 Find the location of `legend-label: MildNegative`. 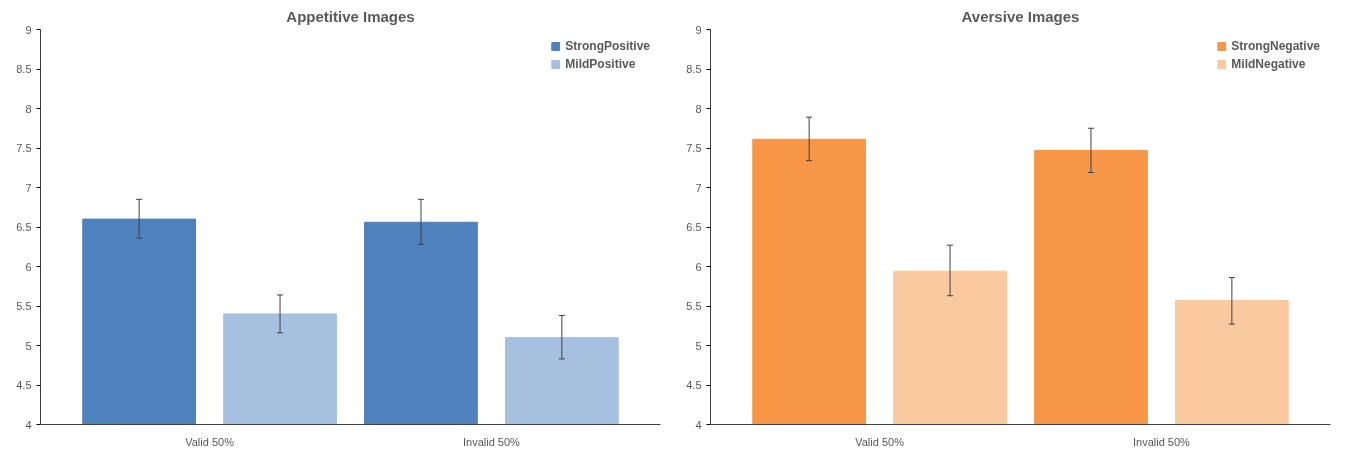

legend-label: MildNegative is located at coordinates (1268, 64).